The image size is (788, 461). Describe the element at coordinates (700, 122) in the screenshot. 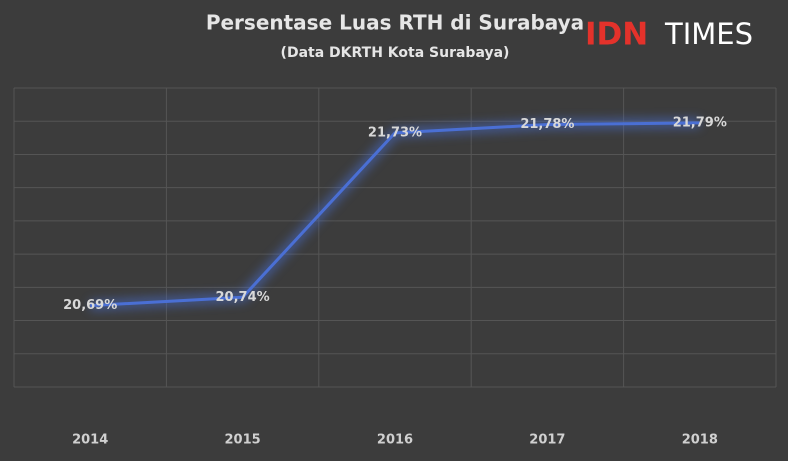

I see `data-label: 21,79%` at that location.